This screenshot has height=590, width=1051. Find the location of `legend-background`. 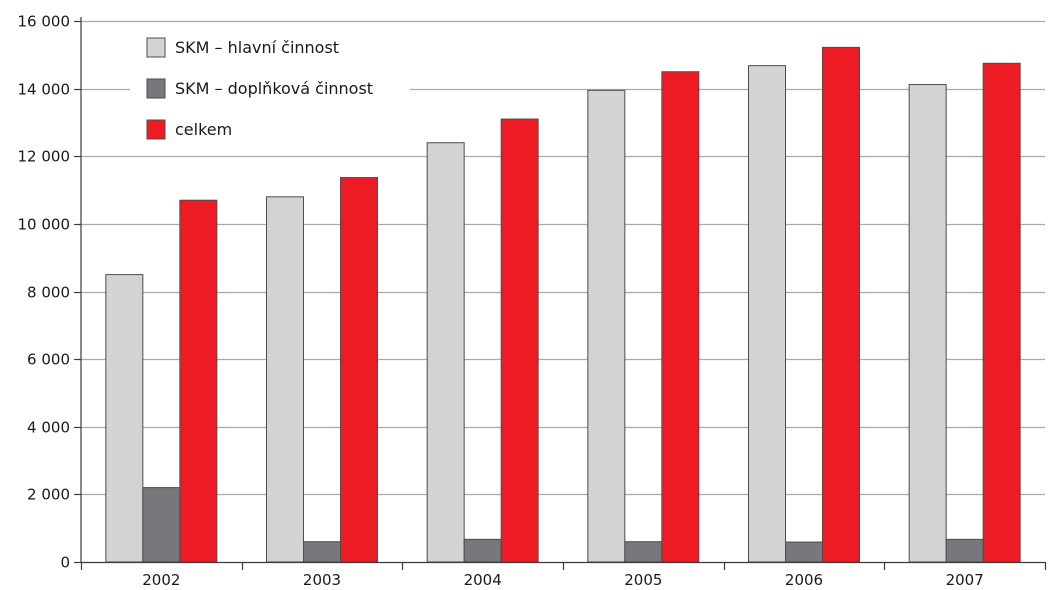

legend-background is located at coordinates (270, 91).